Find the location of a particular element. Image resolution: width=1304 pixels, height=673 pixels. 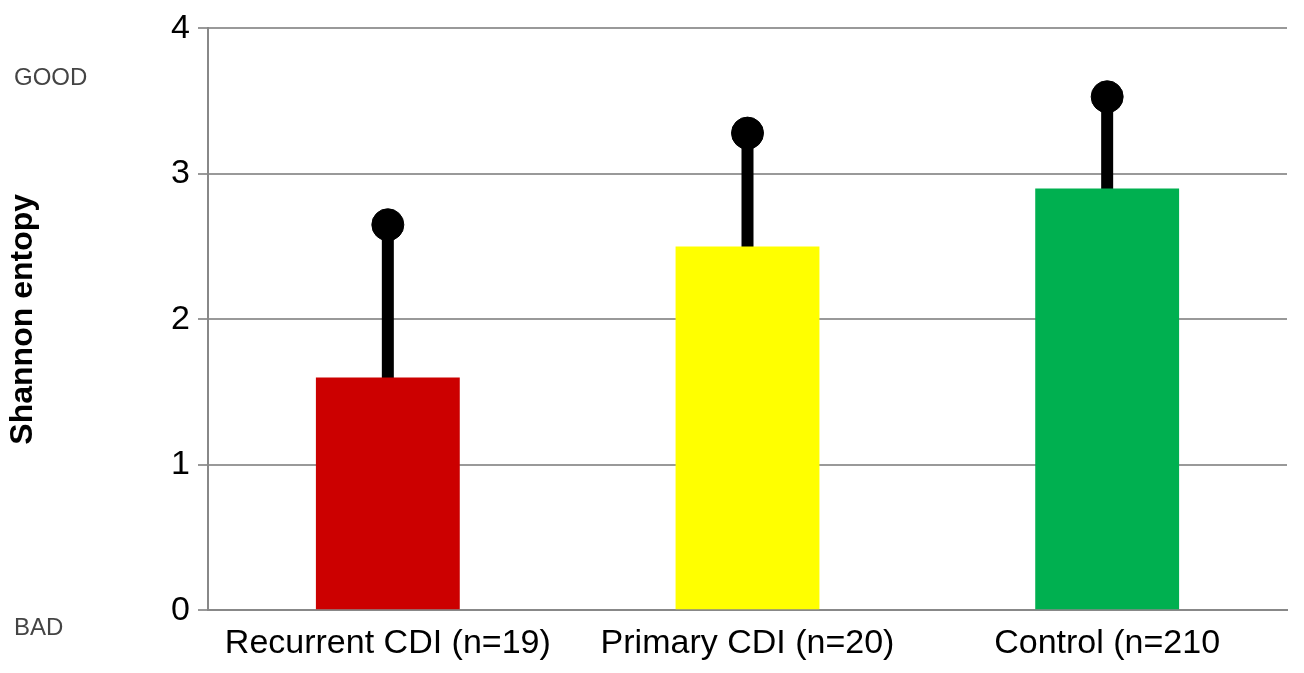

x-tick-label: Primary CDI (n=20) is located at coordinates (747, 640).